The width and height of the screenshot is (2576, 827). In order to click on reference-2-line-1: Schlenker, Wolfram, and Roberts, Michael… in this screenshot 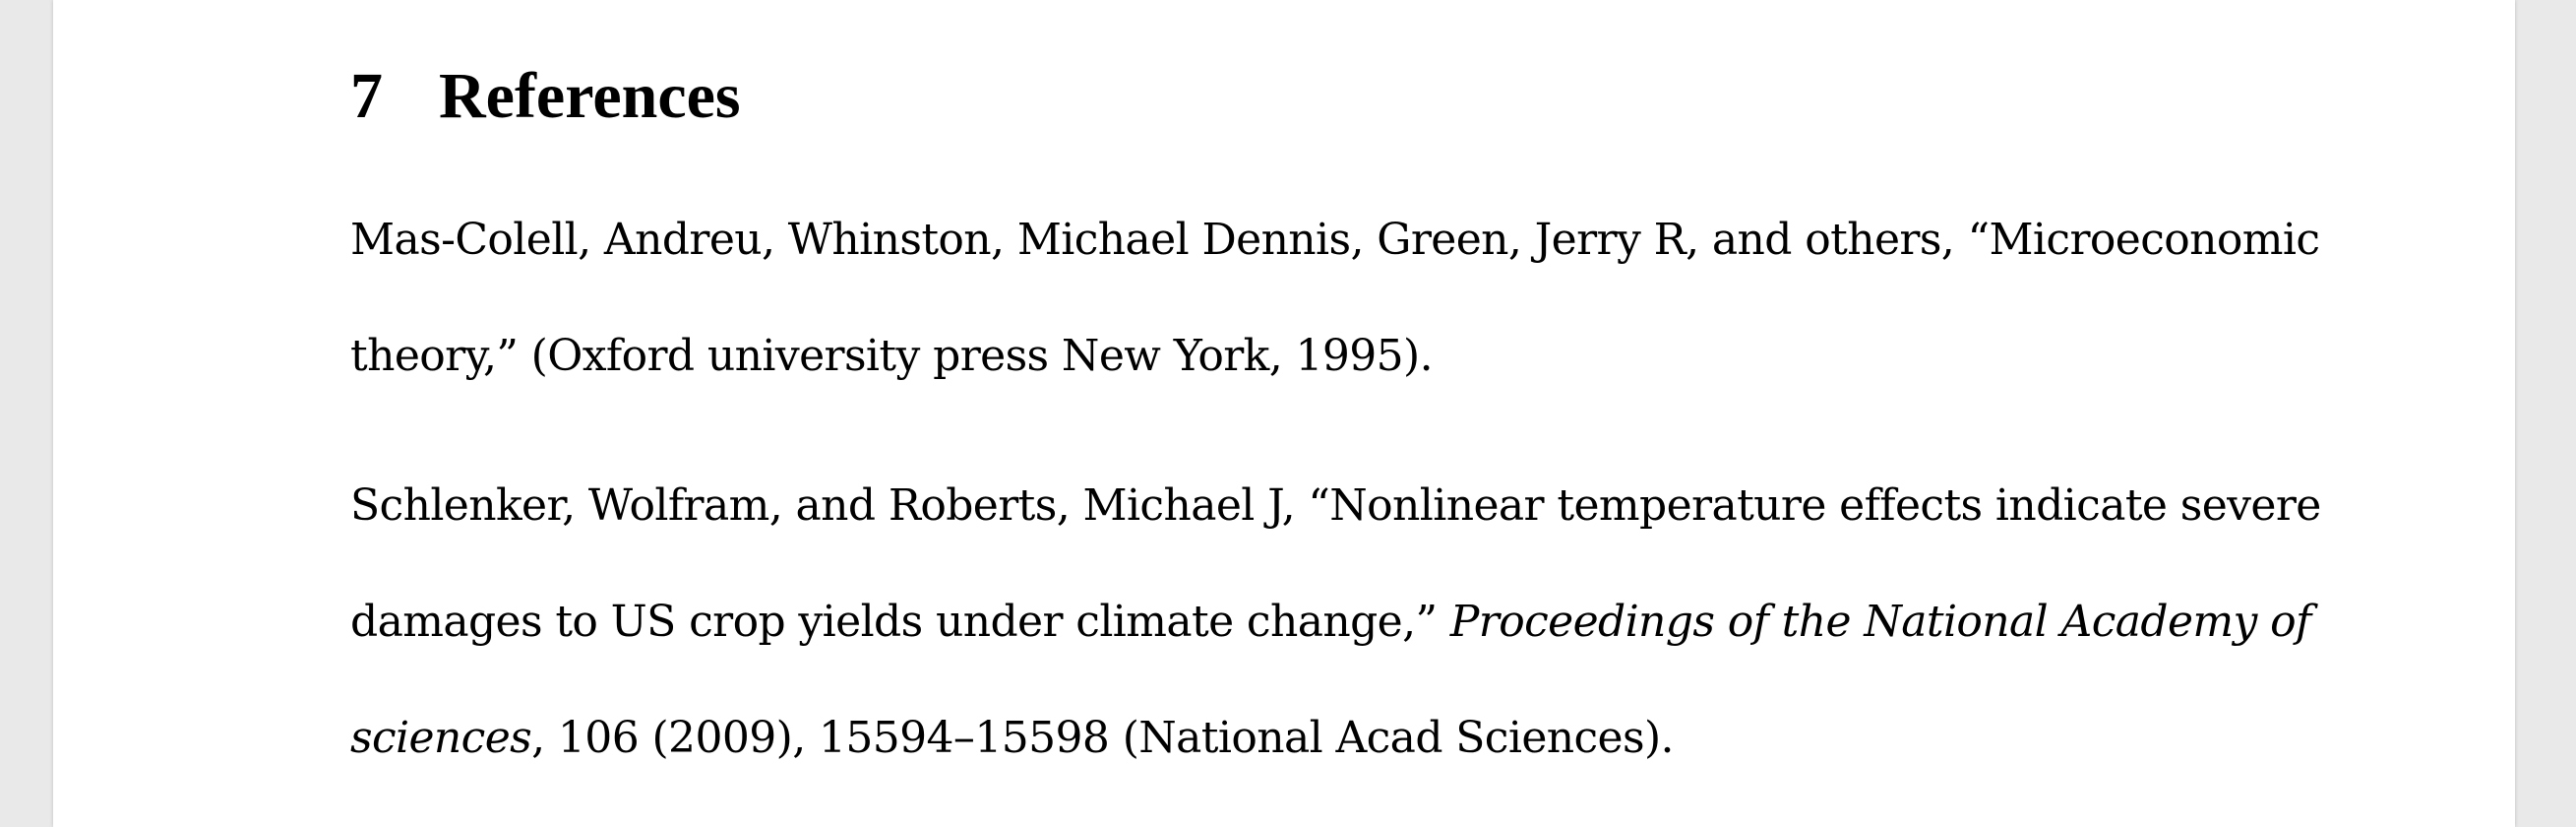, I will do `click(1335, 505)`.